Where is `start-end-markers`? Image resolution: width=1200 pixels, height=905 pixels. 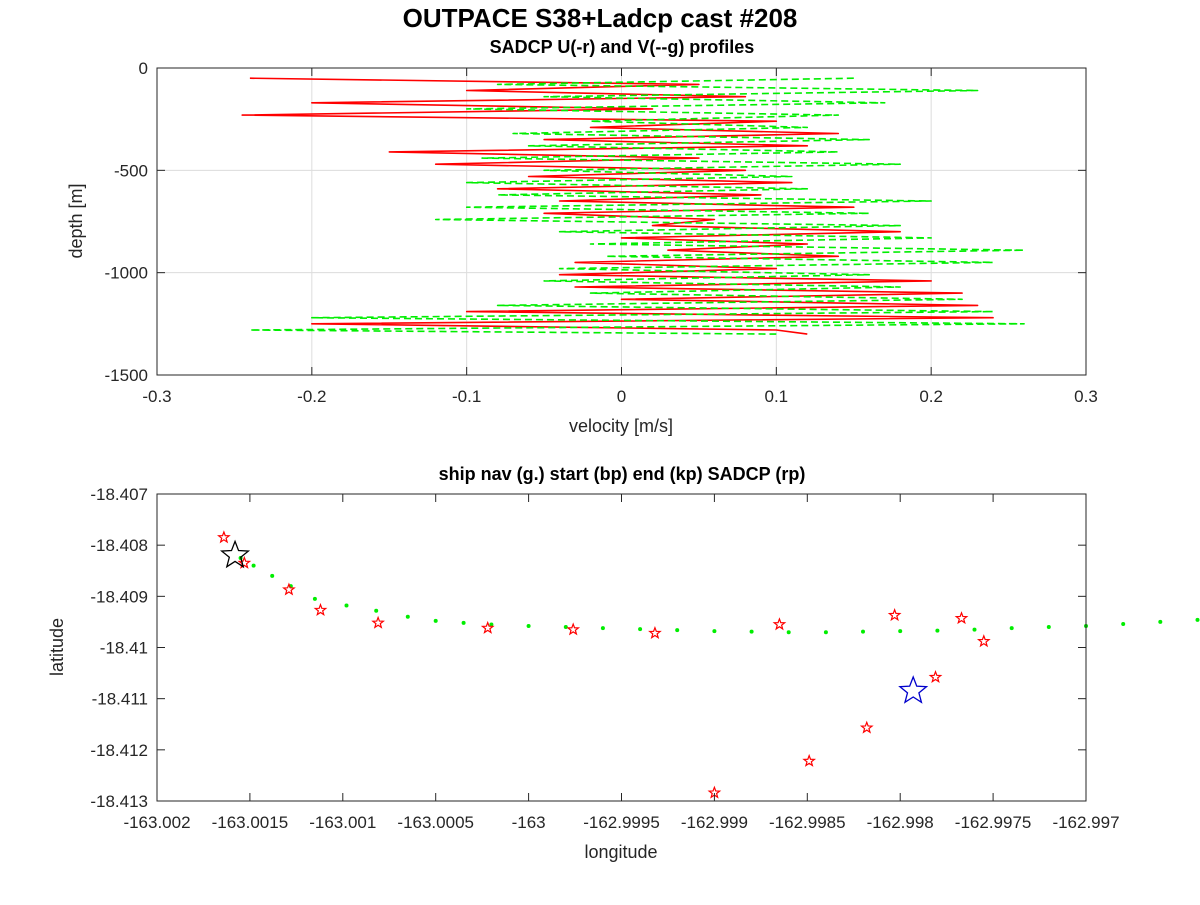
start-end-markers is located at coordinates (574, 621).